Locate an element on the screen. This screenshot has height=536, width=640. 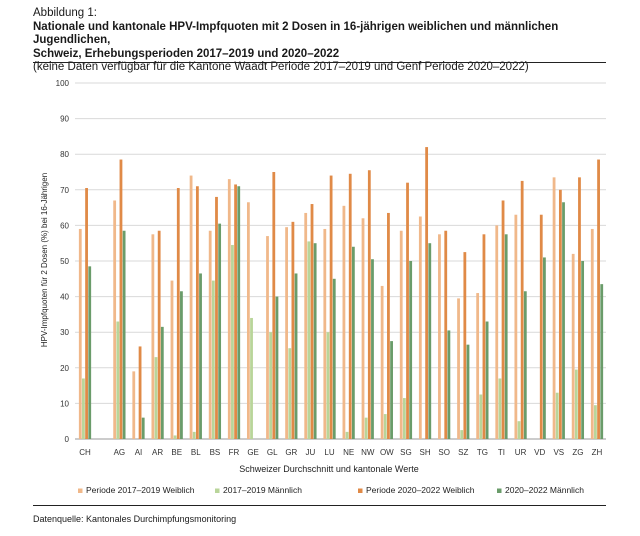
y-tick-label: 80 is located at coordinates (64, 154).